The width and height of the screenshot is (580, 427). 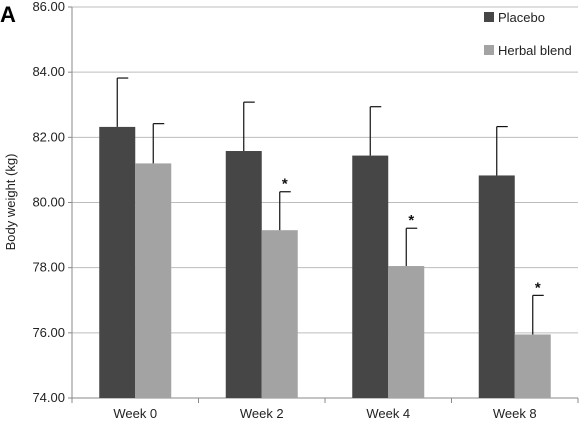 What do you see at coordinates (48, 397) in the screenshot?
I see `y-tick-label: 74.00` at bounding box center [48, 397].